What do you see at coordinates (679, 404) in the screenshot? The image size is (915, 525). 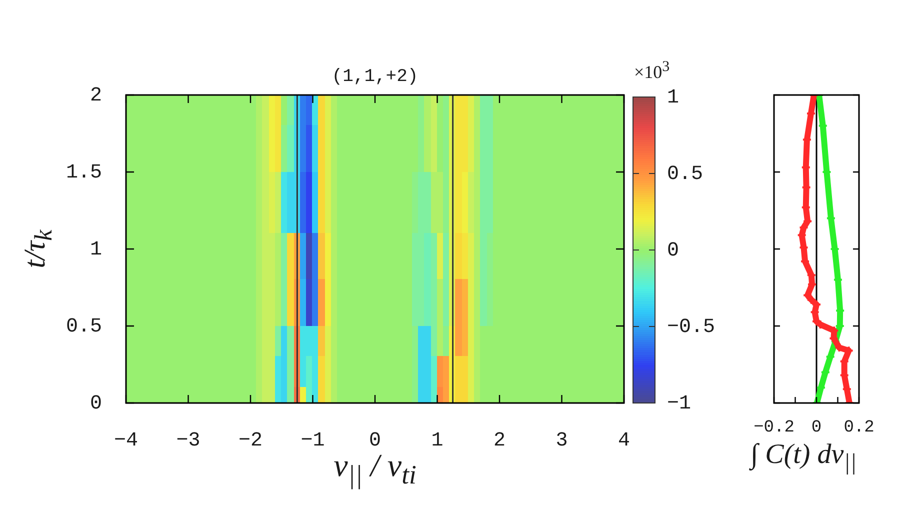 I see `color-bar-label: −1` at bounding box center [679, 404].